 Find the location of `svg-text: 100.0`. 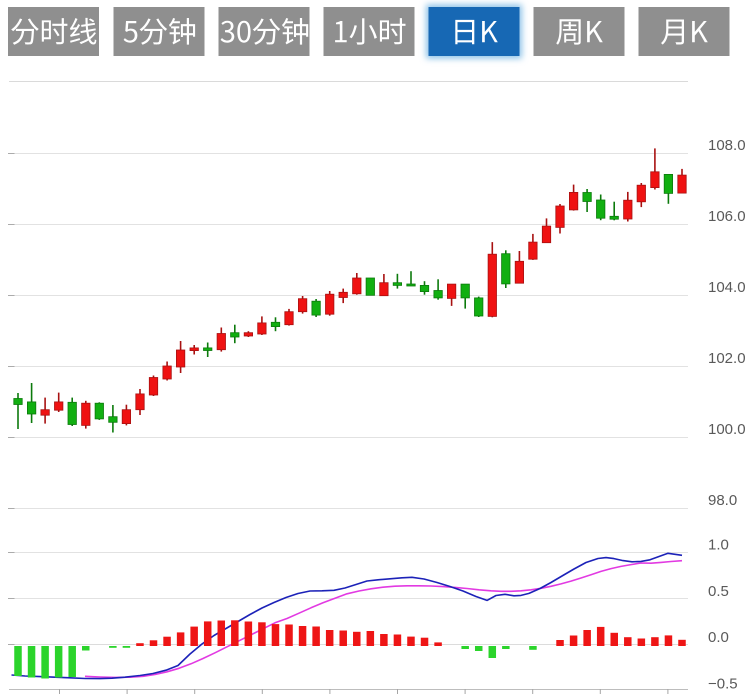

svg-text: 100.0 is located at coordinates (727, 429).